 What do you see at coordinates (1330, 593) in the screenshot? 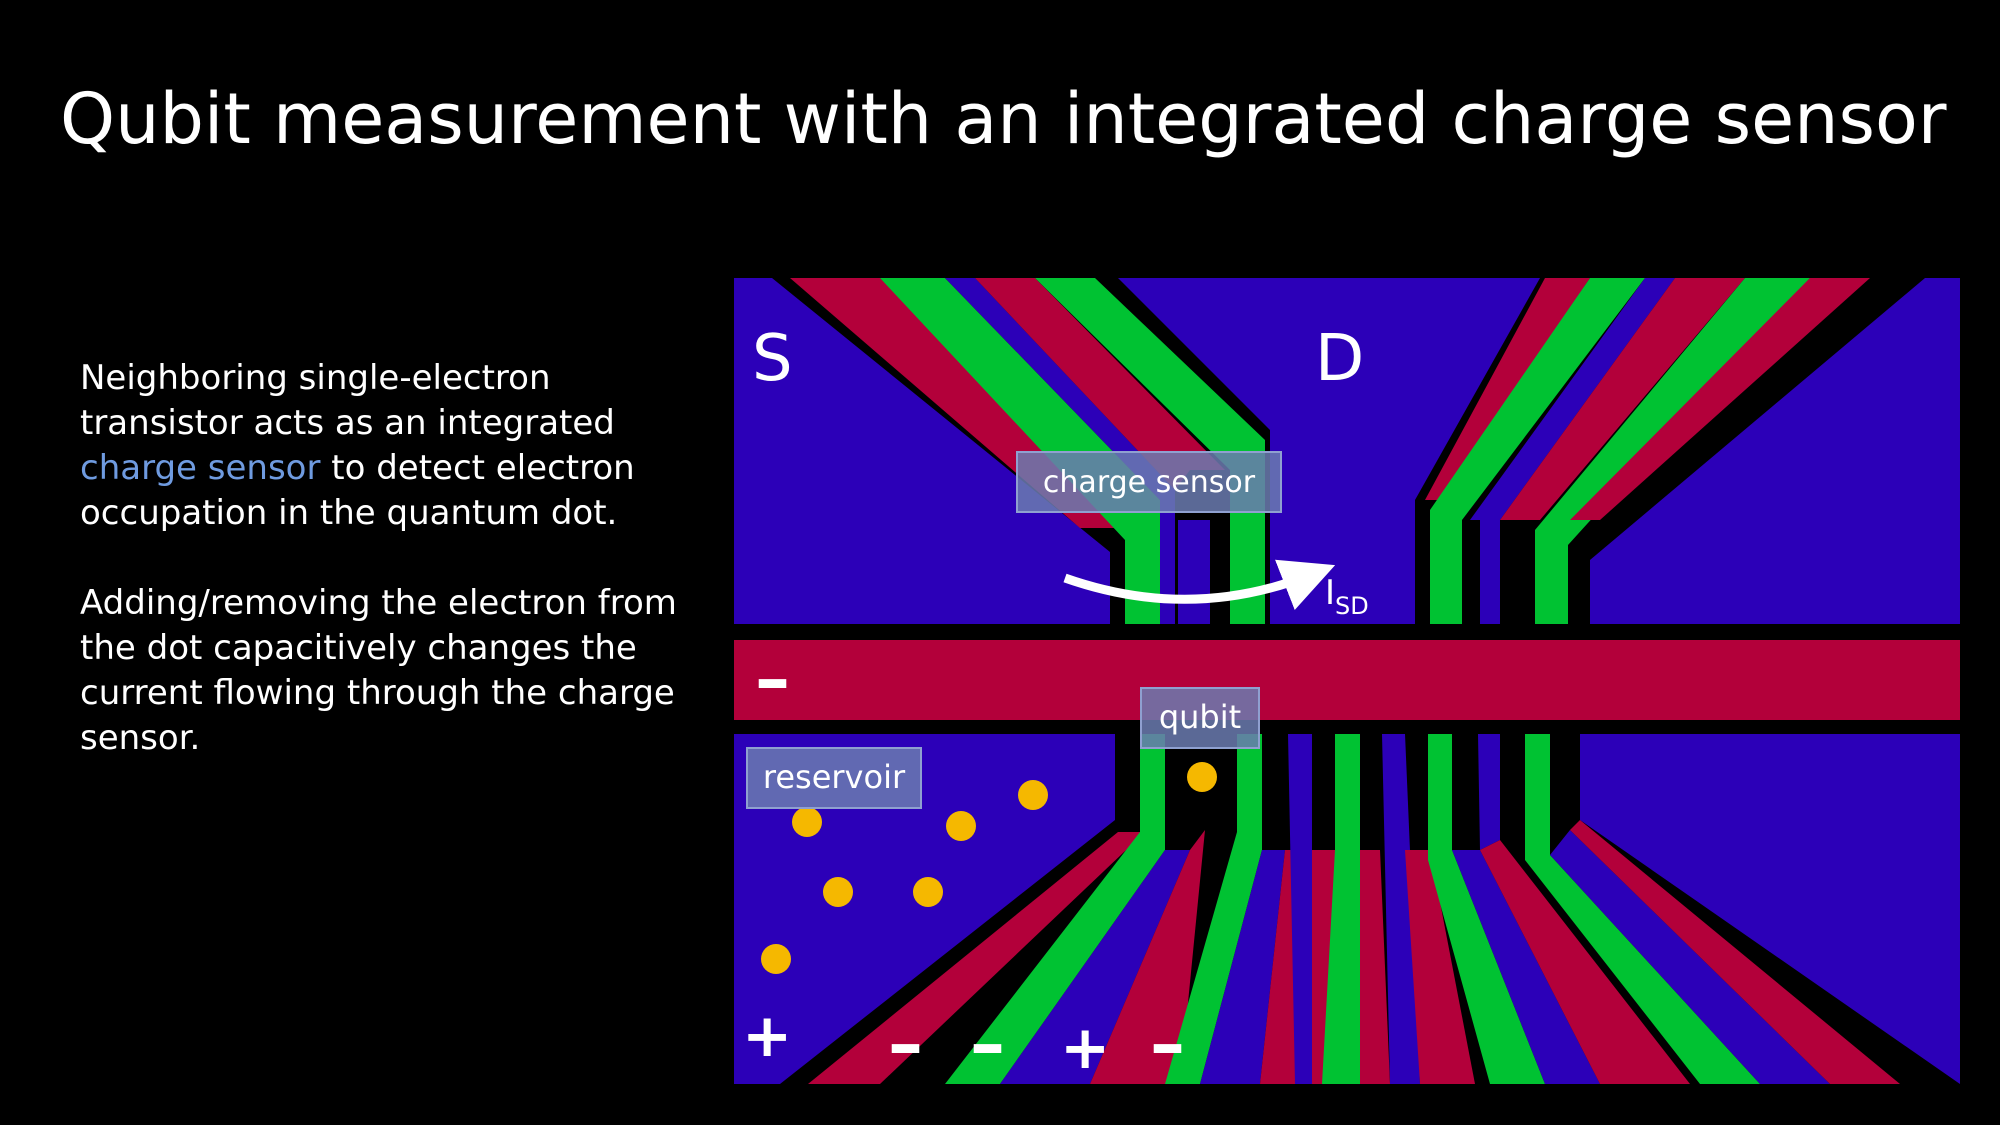
I see `current-main: I` at bounding box center [1330, 593].